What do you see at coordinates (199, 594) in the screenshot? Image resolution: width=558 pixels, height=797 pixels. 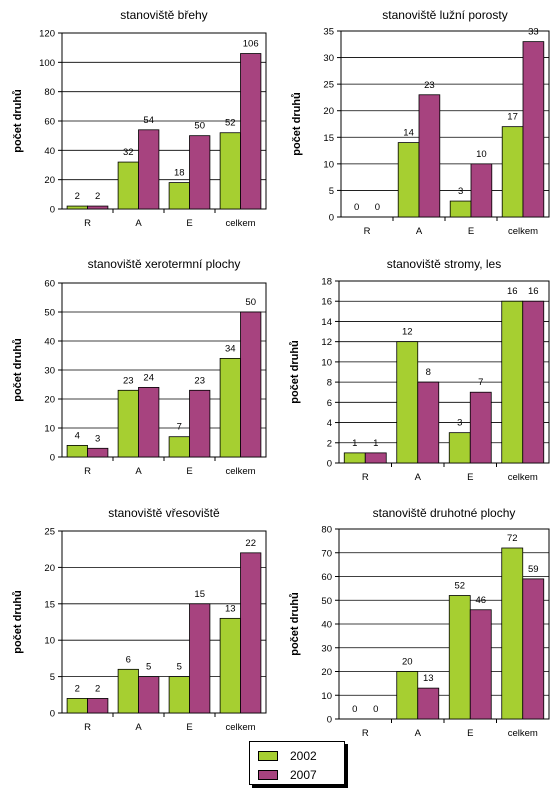 I see `chart-stanoviste-vresoviste-data-label: 15` at bounding box center [199, 594].